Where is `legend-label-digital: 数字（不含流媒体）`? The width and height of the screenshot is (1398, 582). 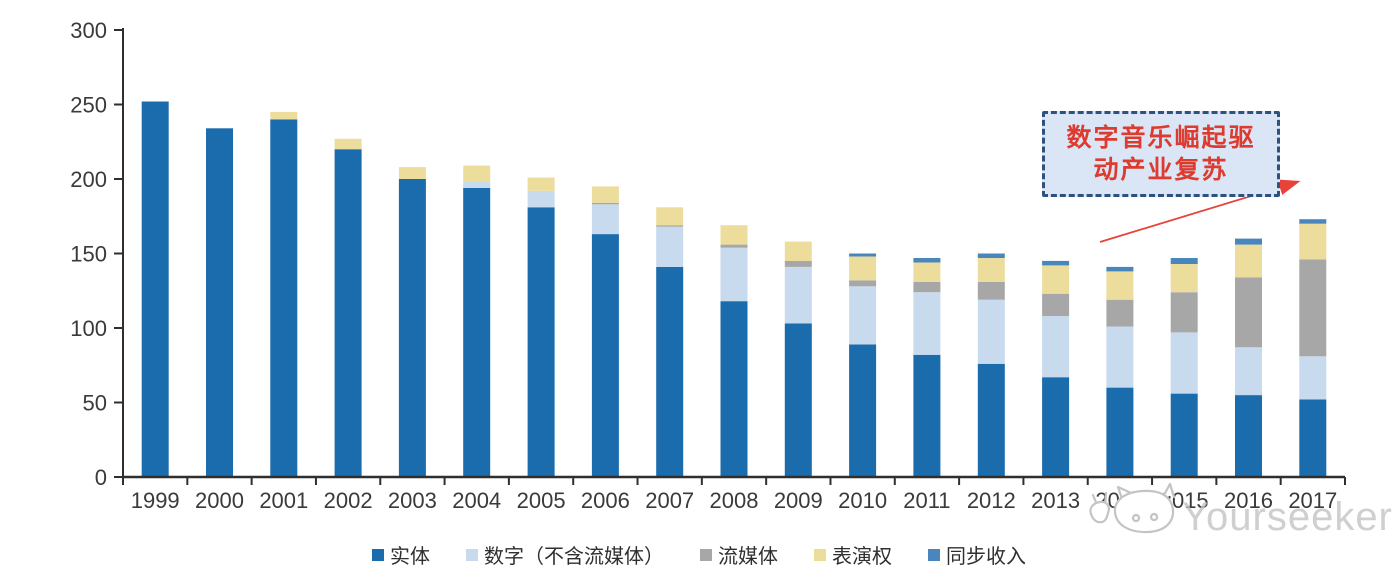 legend-label-digital: 数字（不含流媒体） is located at coordinates (574, 557).